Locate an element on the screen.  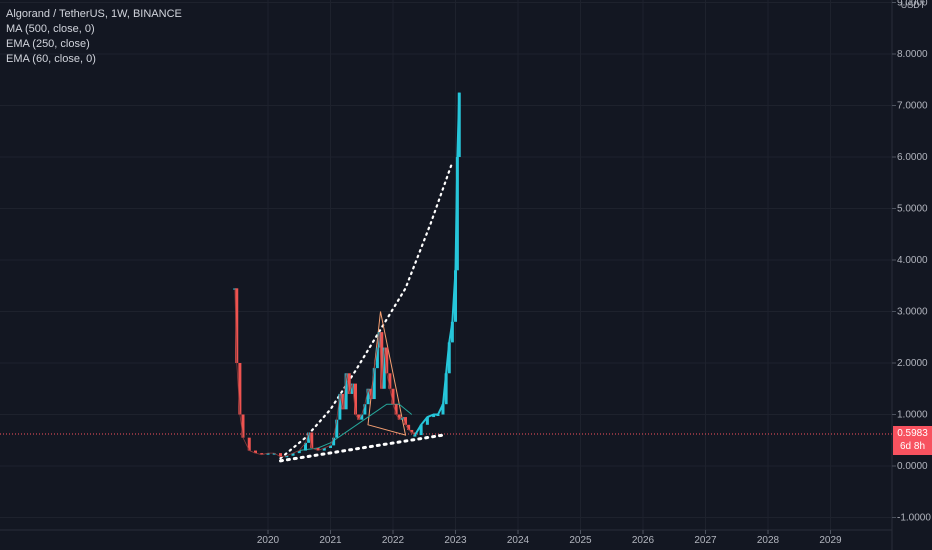
y-tick-label: 2.0000 is located at coordinates (912, 363).